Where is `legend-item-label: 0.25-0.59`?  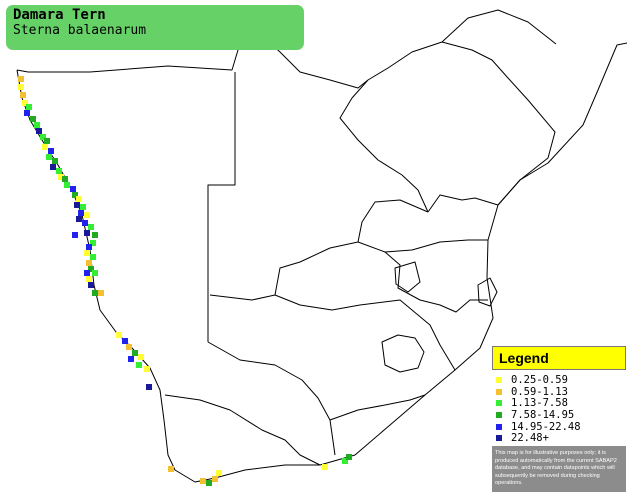
legend-item-label: 0.25-0.59 is located at coordinates (539, 379).